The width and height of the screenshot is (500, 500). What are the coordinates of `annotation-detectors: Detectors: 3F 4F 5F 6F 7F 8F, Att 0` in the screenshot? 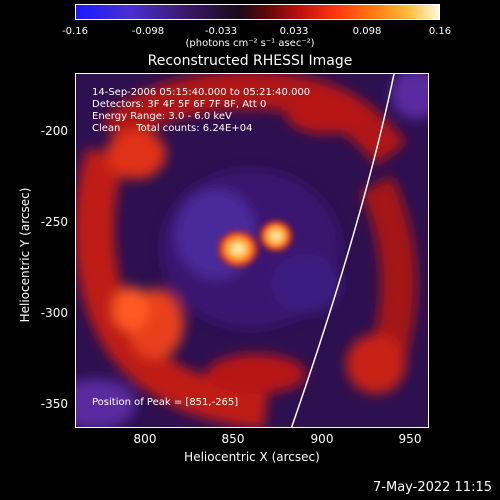 It's located at (179, 104).